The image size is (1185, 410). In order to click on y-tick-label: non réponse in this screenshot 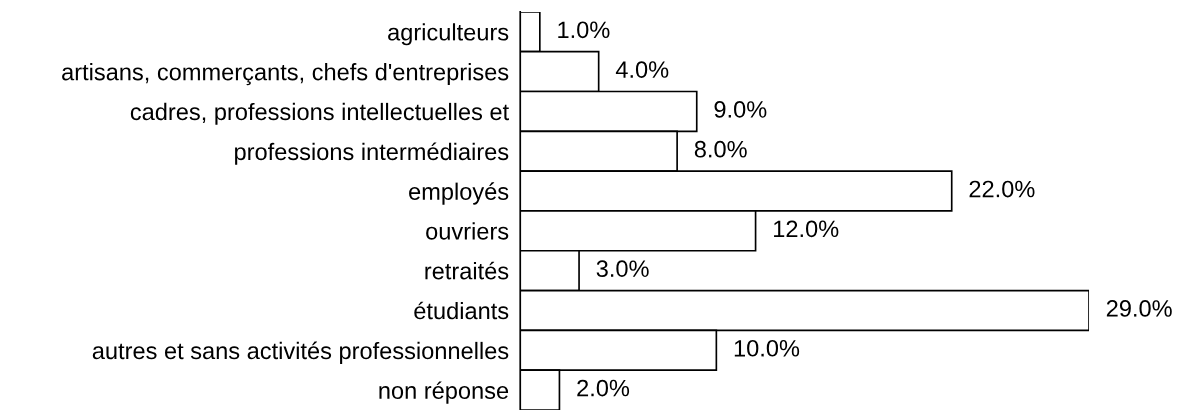, I will do `click(444, 392)`.